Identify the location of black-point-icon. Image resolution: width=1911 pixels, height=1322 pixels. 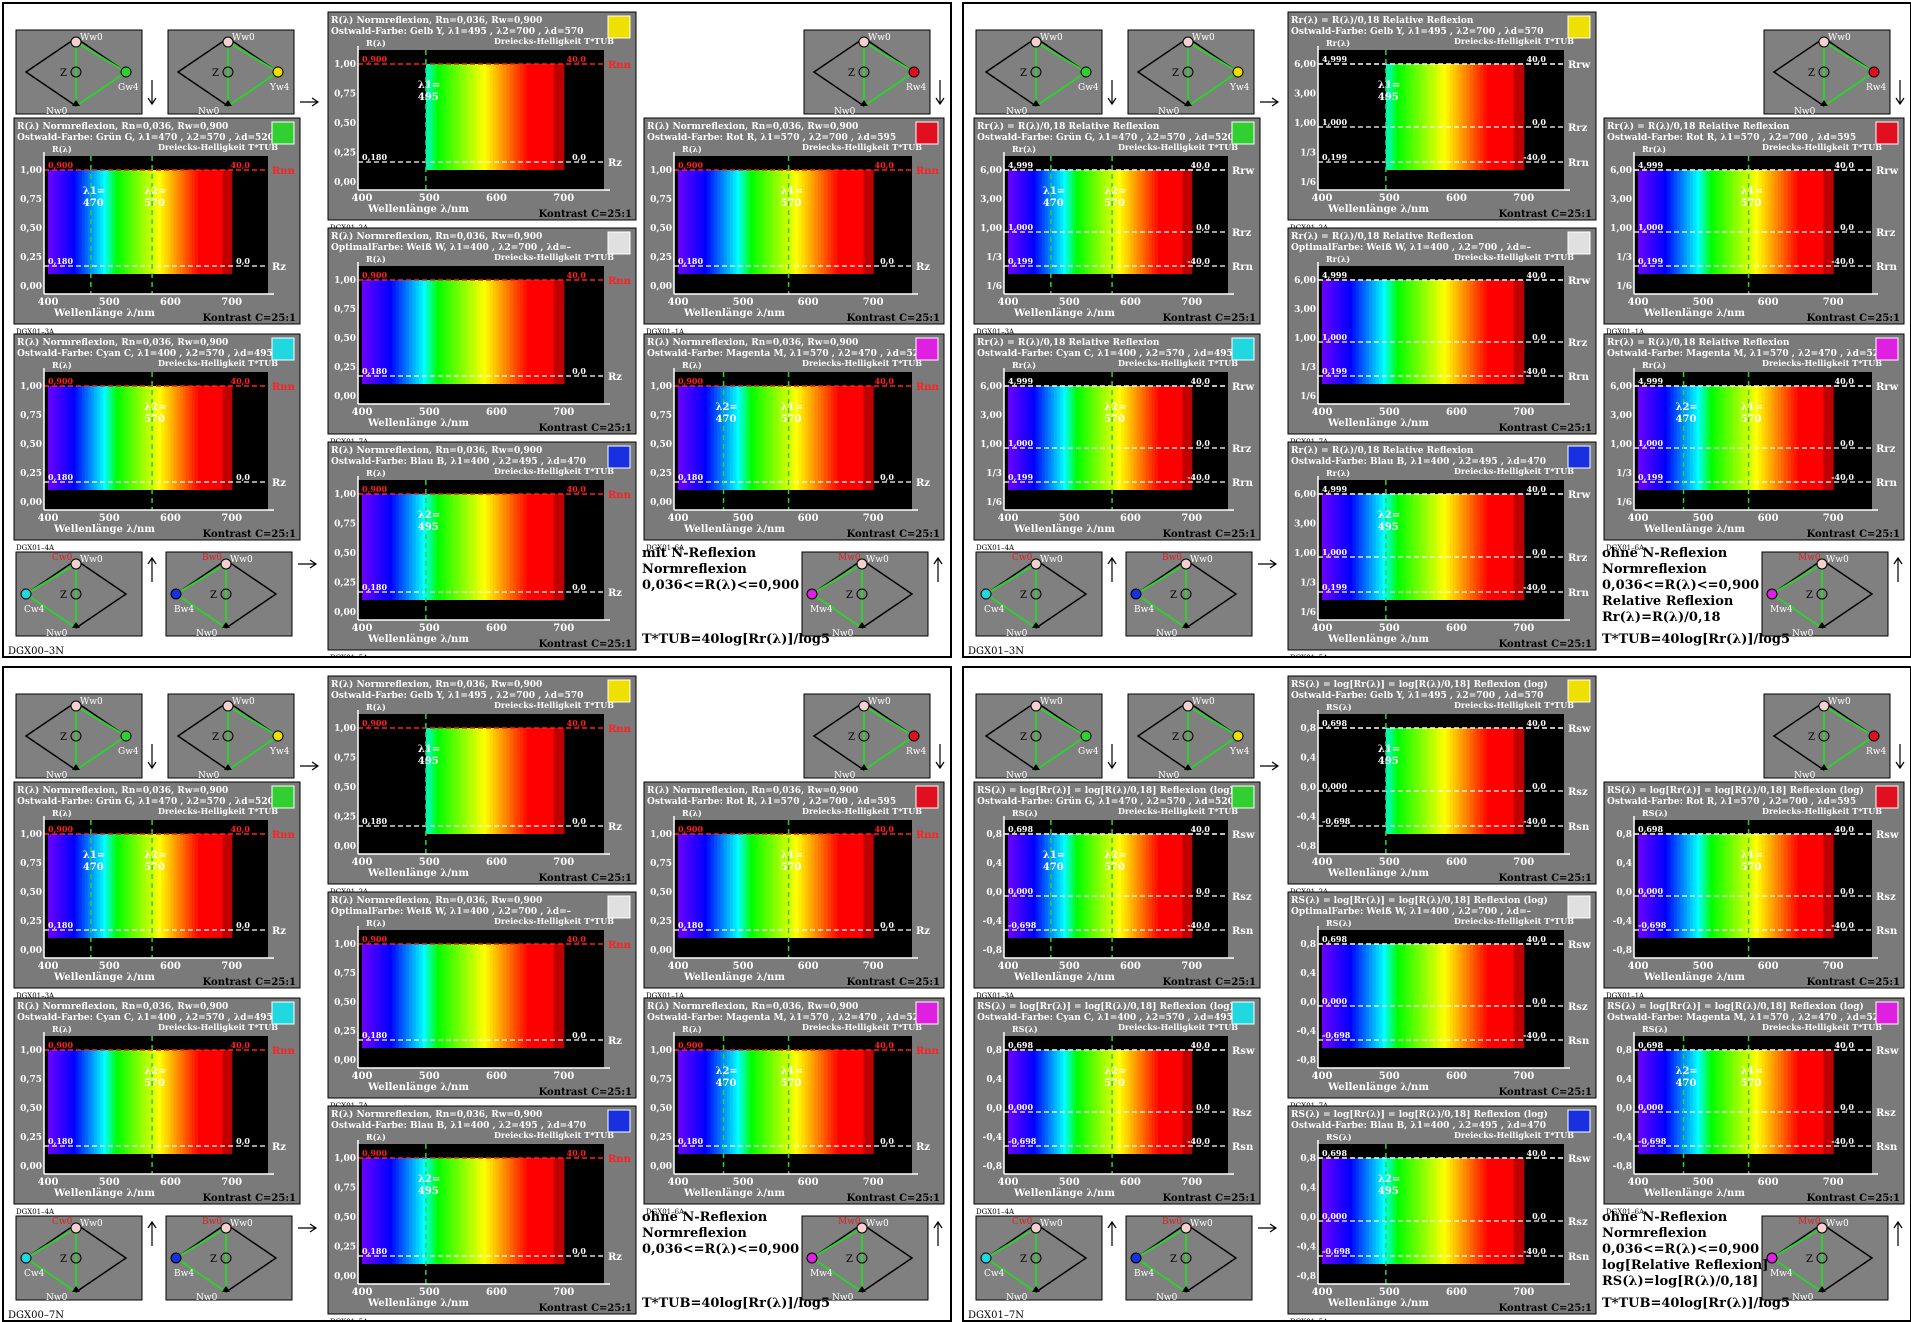
(1186, 1289).